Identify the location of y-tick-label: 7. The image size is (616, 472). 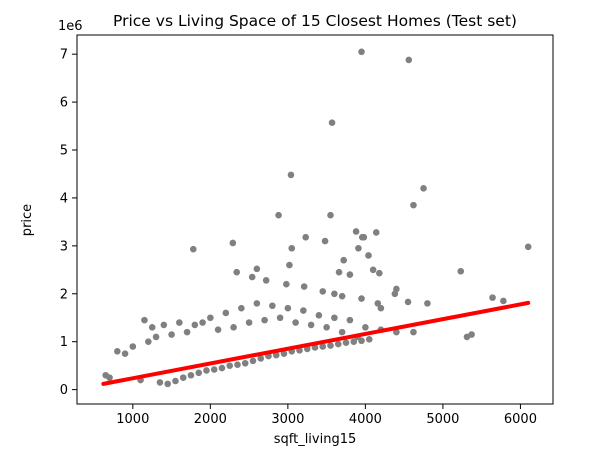
(64, 55).